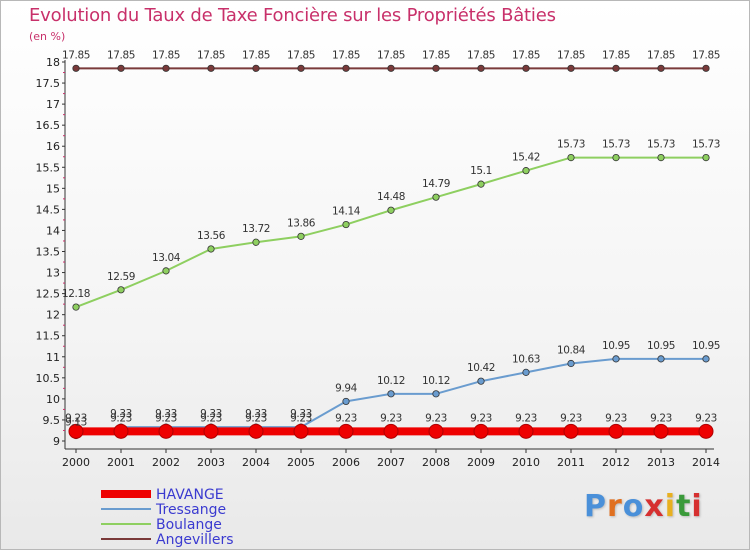 This screenshot has width=750, height=550. Describe the element at coordinates (633, 506) in the screenshot. I see `logo-letter: o` at that location.